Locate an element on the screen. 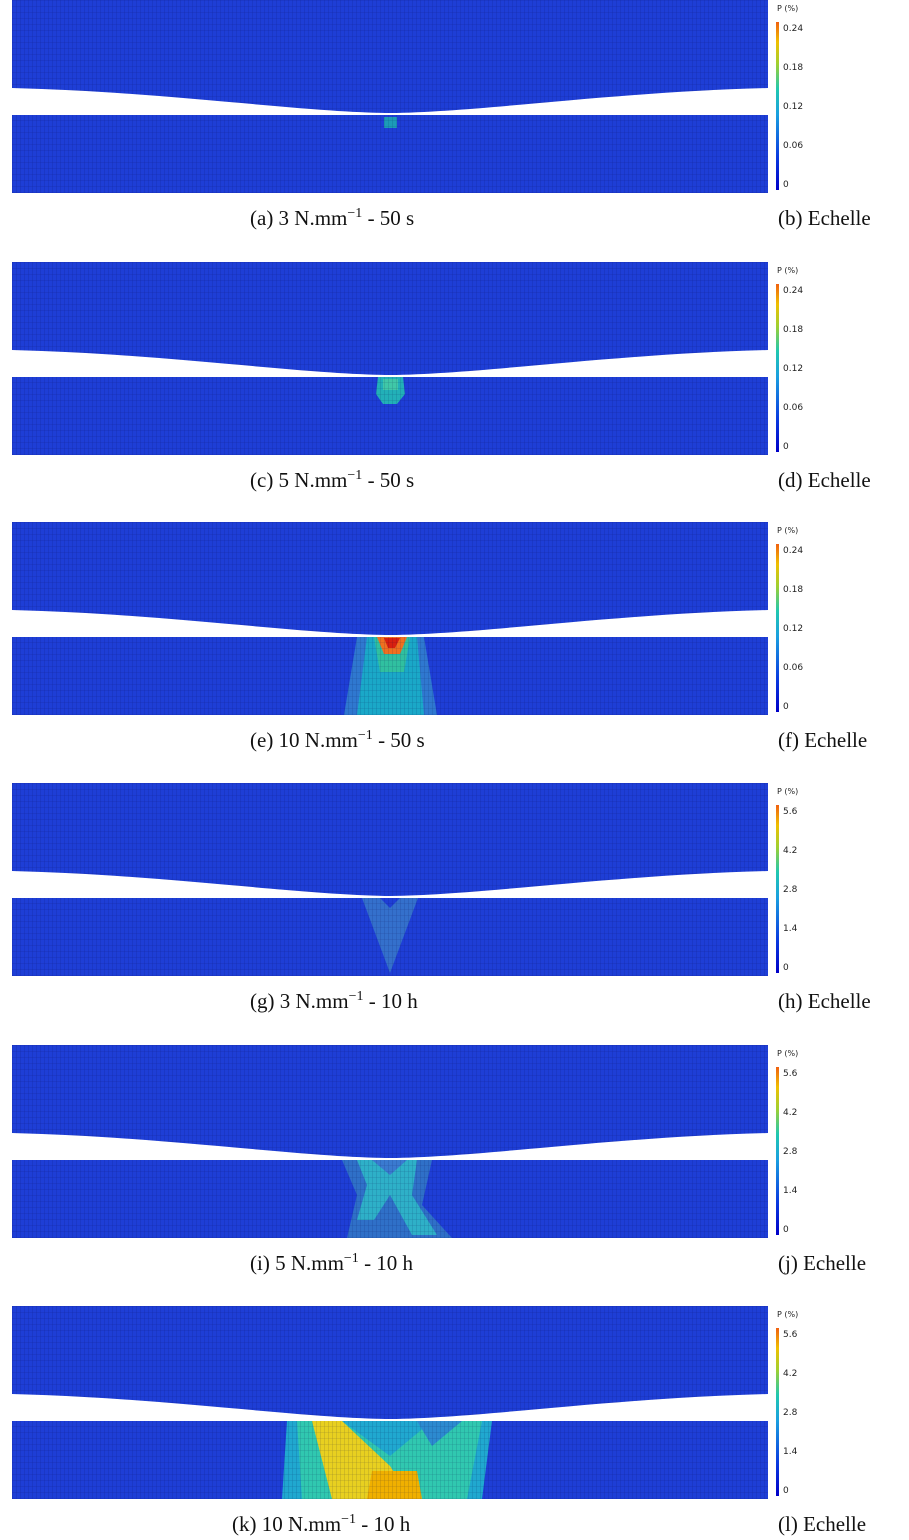 The width and height of the screenshot is (909, 1540). caption: (i) 5 N.mm−1 - 10 h is located at coordinates (331, 1263).